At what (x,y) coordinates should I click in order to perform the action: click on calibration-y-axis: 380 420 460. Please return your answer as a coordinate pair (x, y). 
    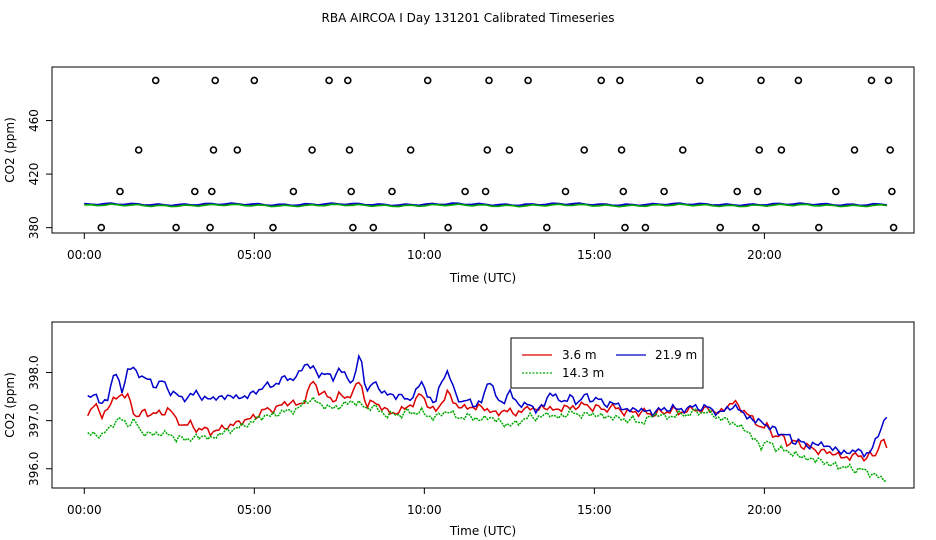
    Looking at the image, I should click on (40, 174).